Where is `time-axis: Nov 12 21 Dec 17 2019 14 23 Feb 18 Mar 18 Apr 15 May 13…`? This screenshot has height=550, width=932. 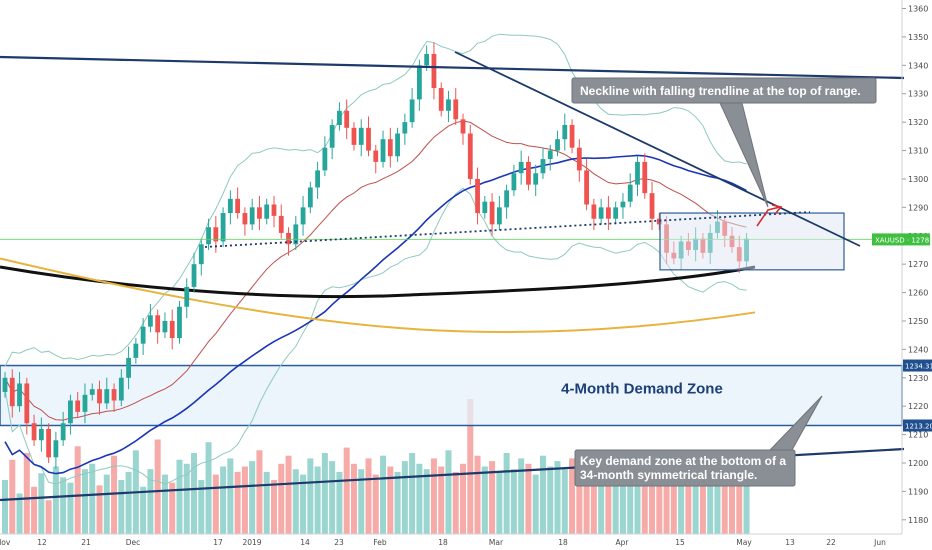
time-axis: Nov 12 21 Dec 17 2019 14 23 Feb 18 Mar 18 Apr 15 May 13… is located at coordinates (451, 540).